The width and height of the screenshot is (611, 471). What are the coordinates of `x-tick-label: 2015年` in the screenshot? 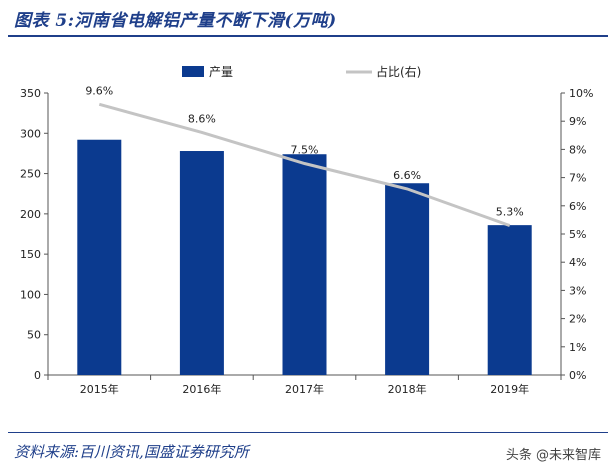 It's located at (99, 389).